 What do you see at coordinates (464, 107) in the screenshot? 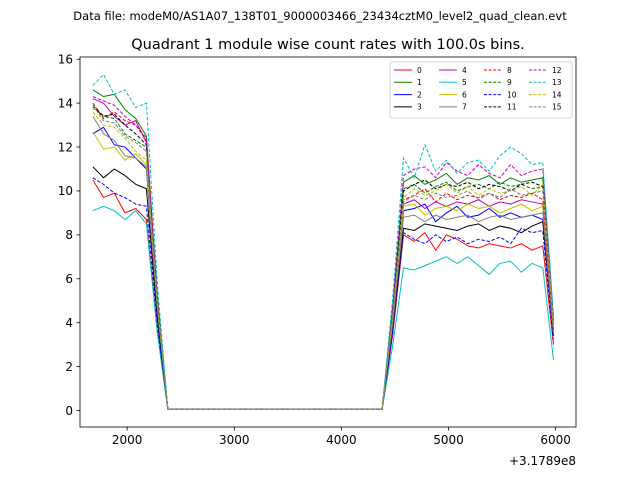
I see `legend-label-7: 7` at bounding box center [464, 107].